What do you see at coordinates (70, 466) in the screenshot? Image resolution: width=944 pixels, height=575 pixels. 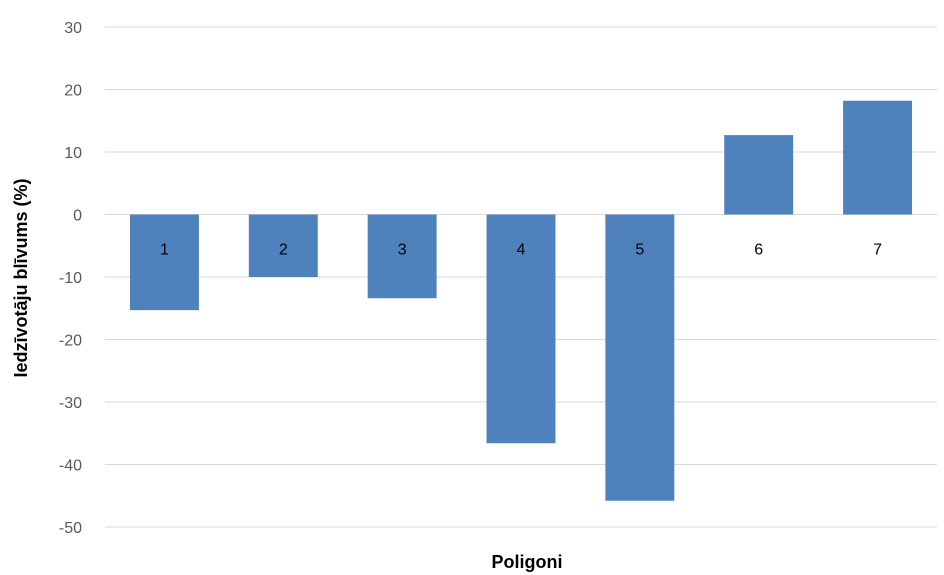 I see `y-tick-label: -40` at bounding box center [70, 466].